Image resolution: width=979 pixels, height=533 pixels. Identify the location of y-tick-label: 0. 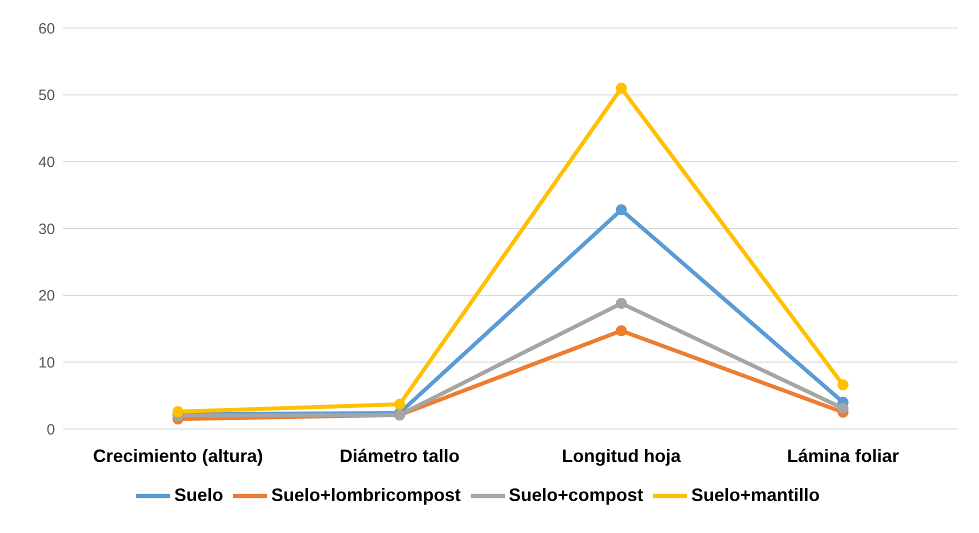
(50, 429).